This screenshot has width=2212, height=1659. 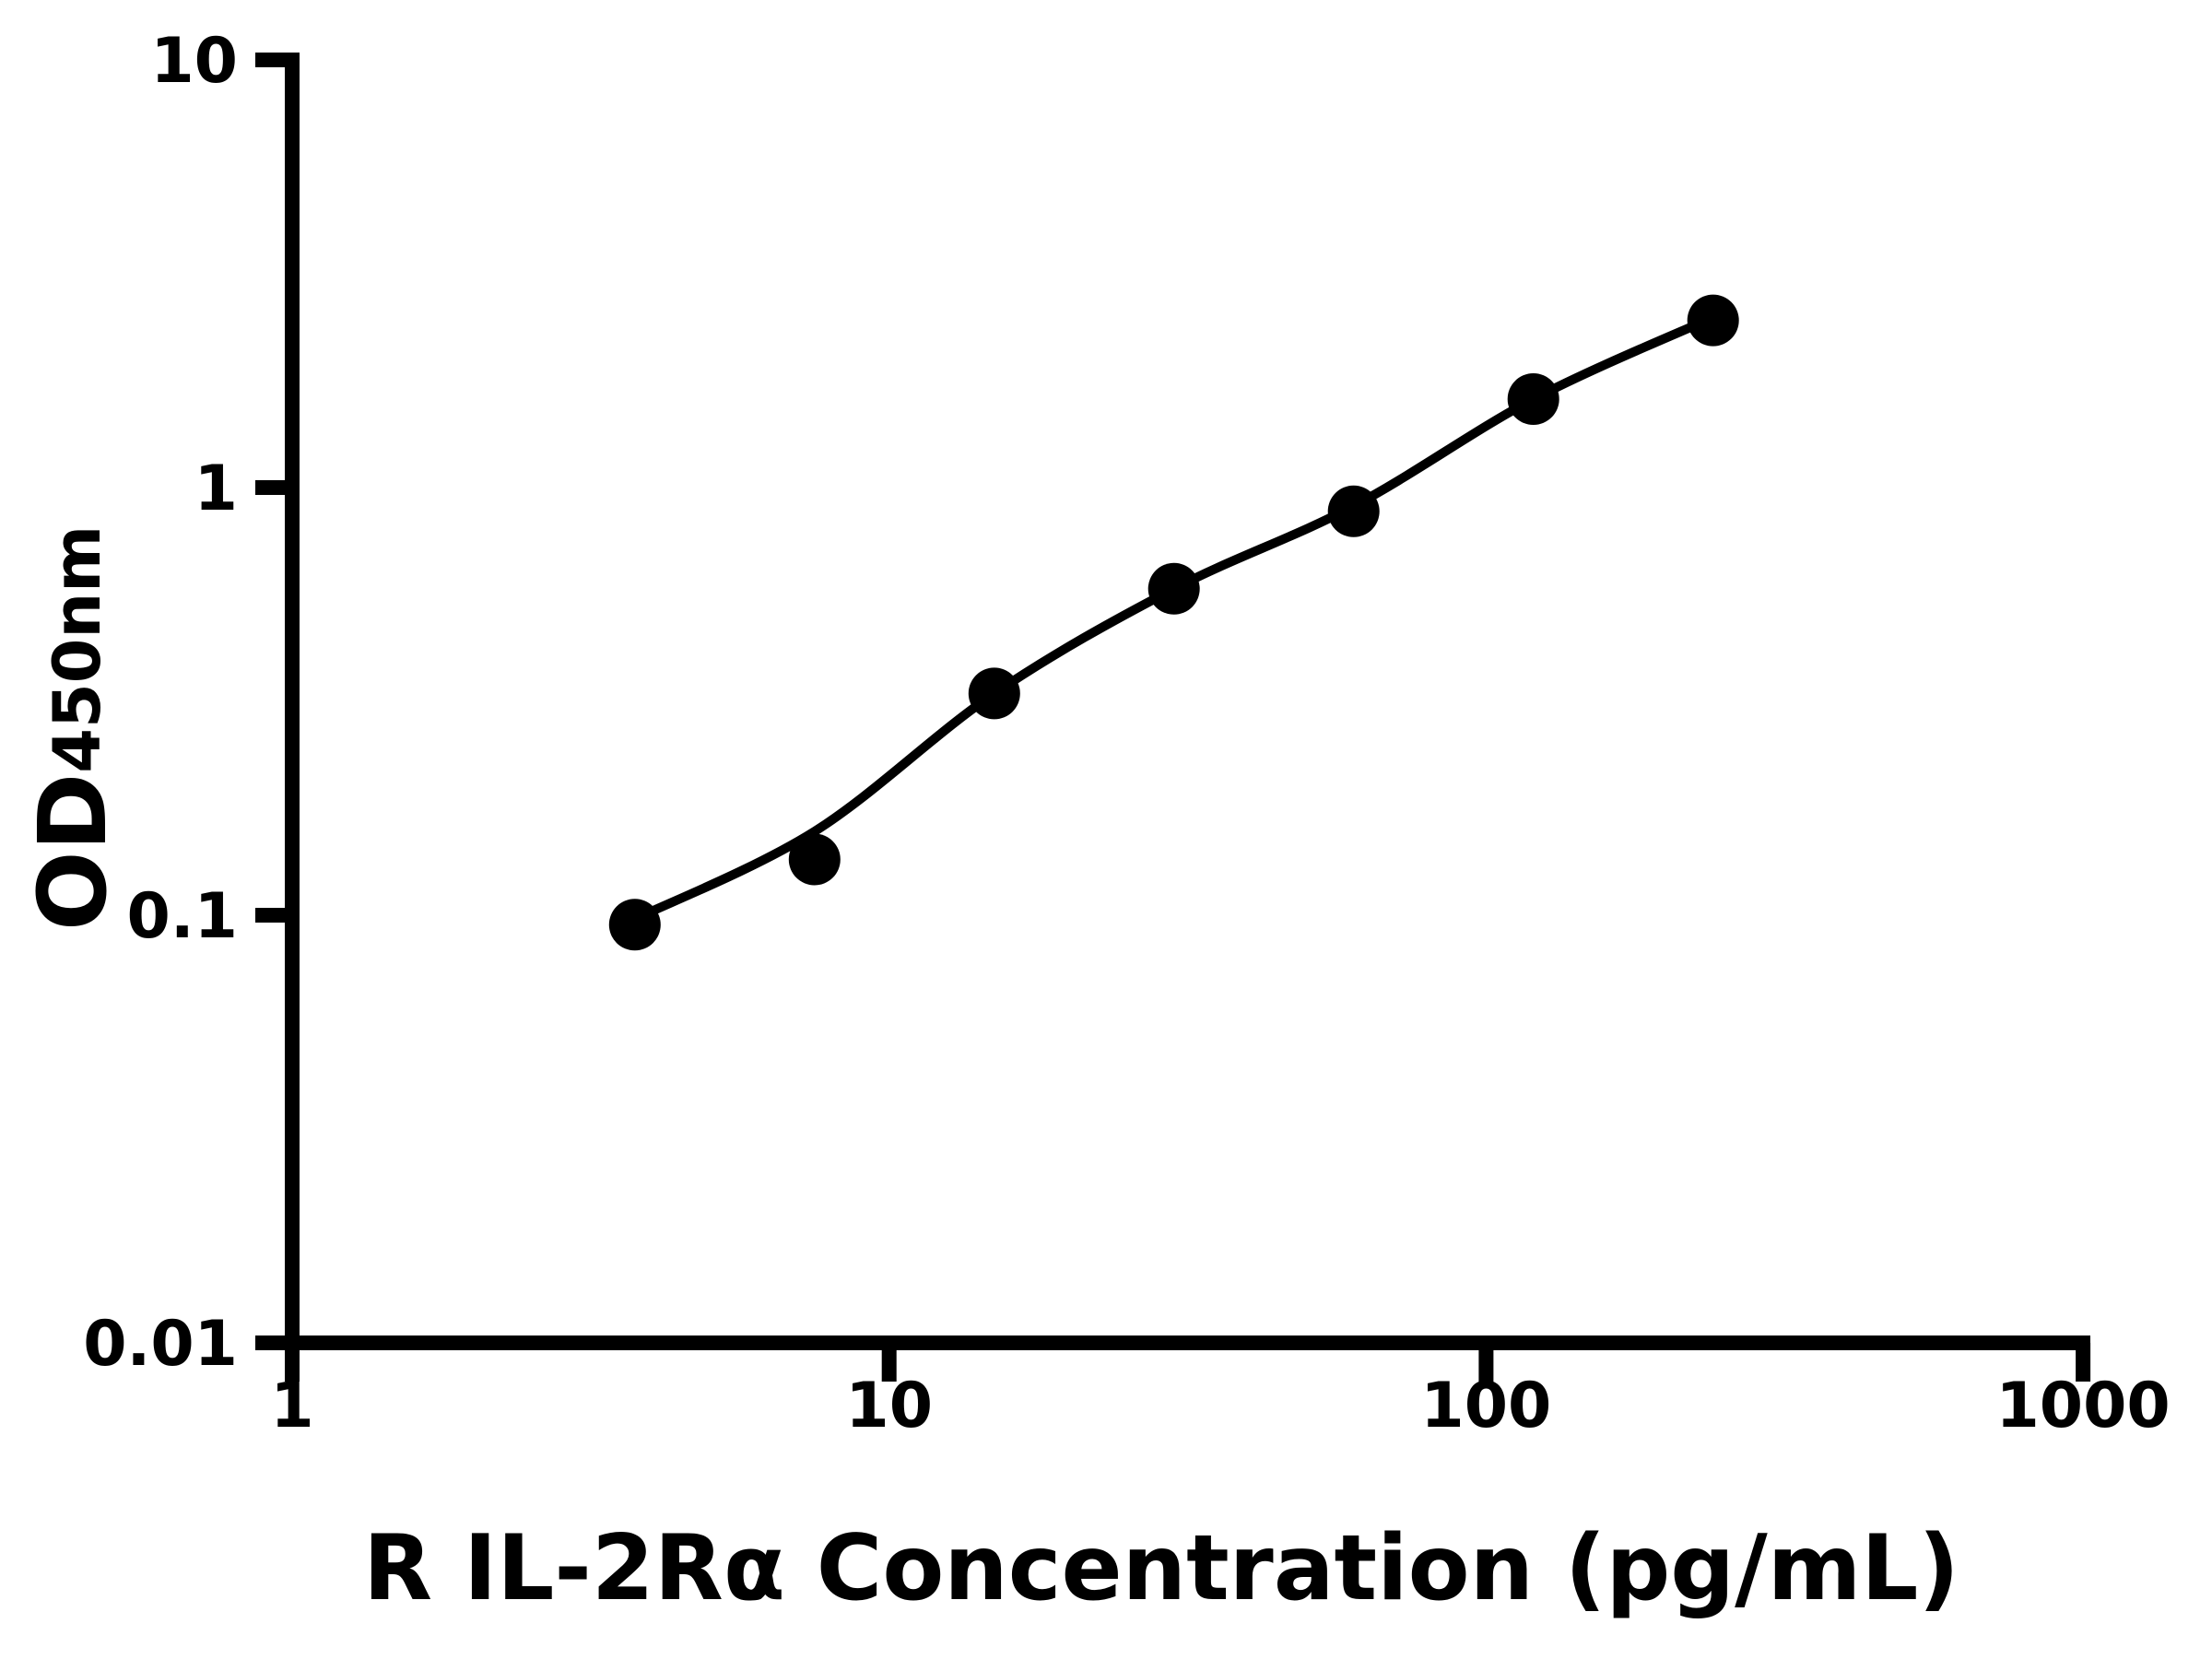 I want to click on y-tick-label-0.01: 0.01, so click(x=160, y=1344).